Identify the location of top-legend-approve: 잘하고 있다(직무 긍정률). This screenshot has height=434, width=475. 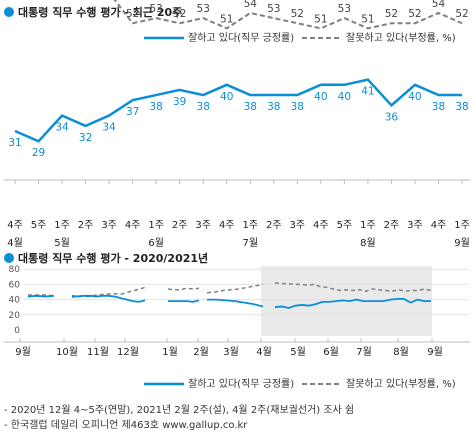
(219, 36).